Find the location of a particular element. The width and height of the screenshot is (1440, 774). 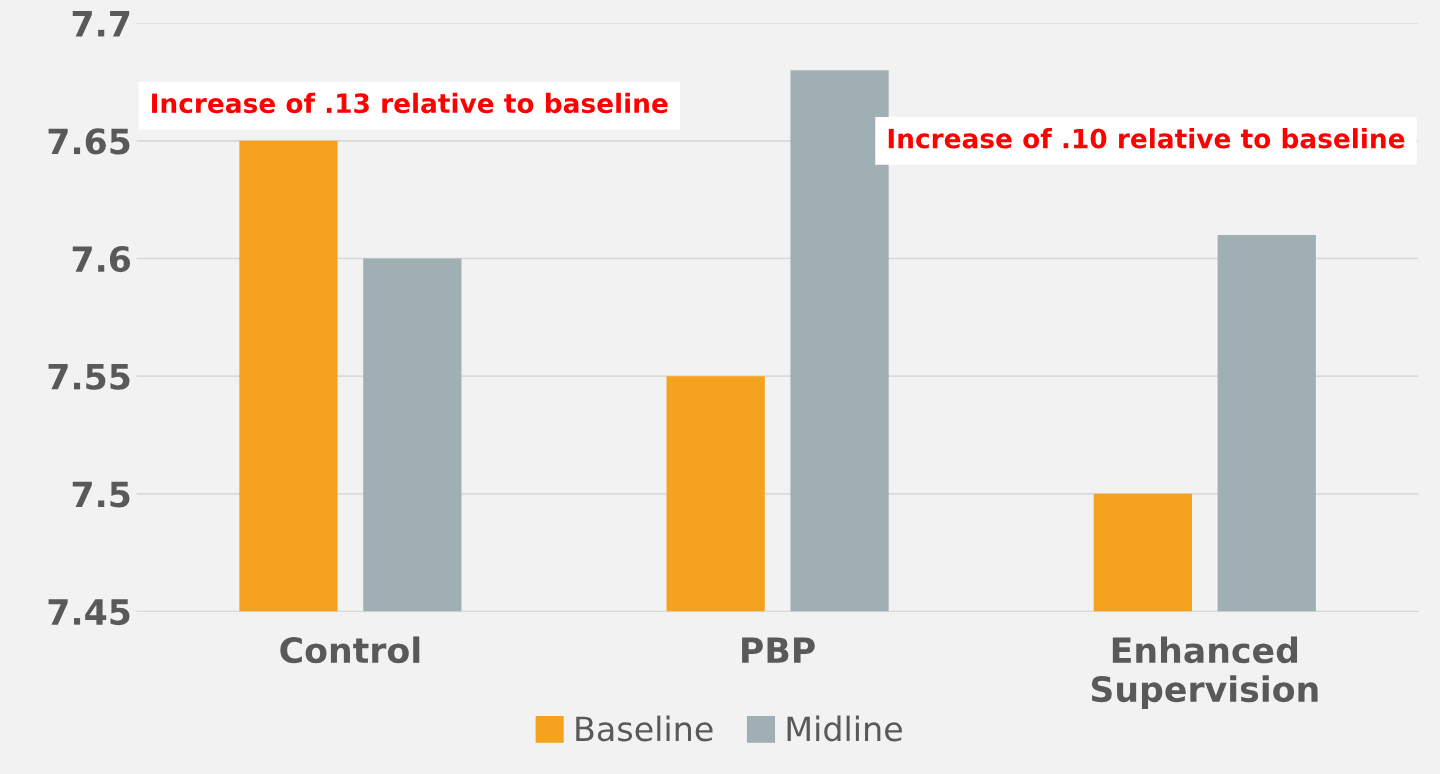

x-tick-label: PBP is located at coordinates (778, 650).